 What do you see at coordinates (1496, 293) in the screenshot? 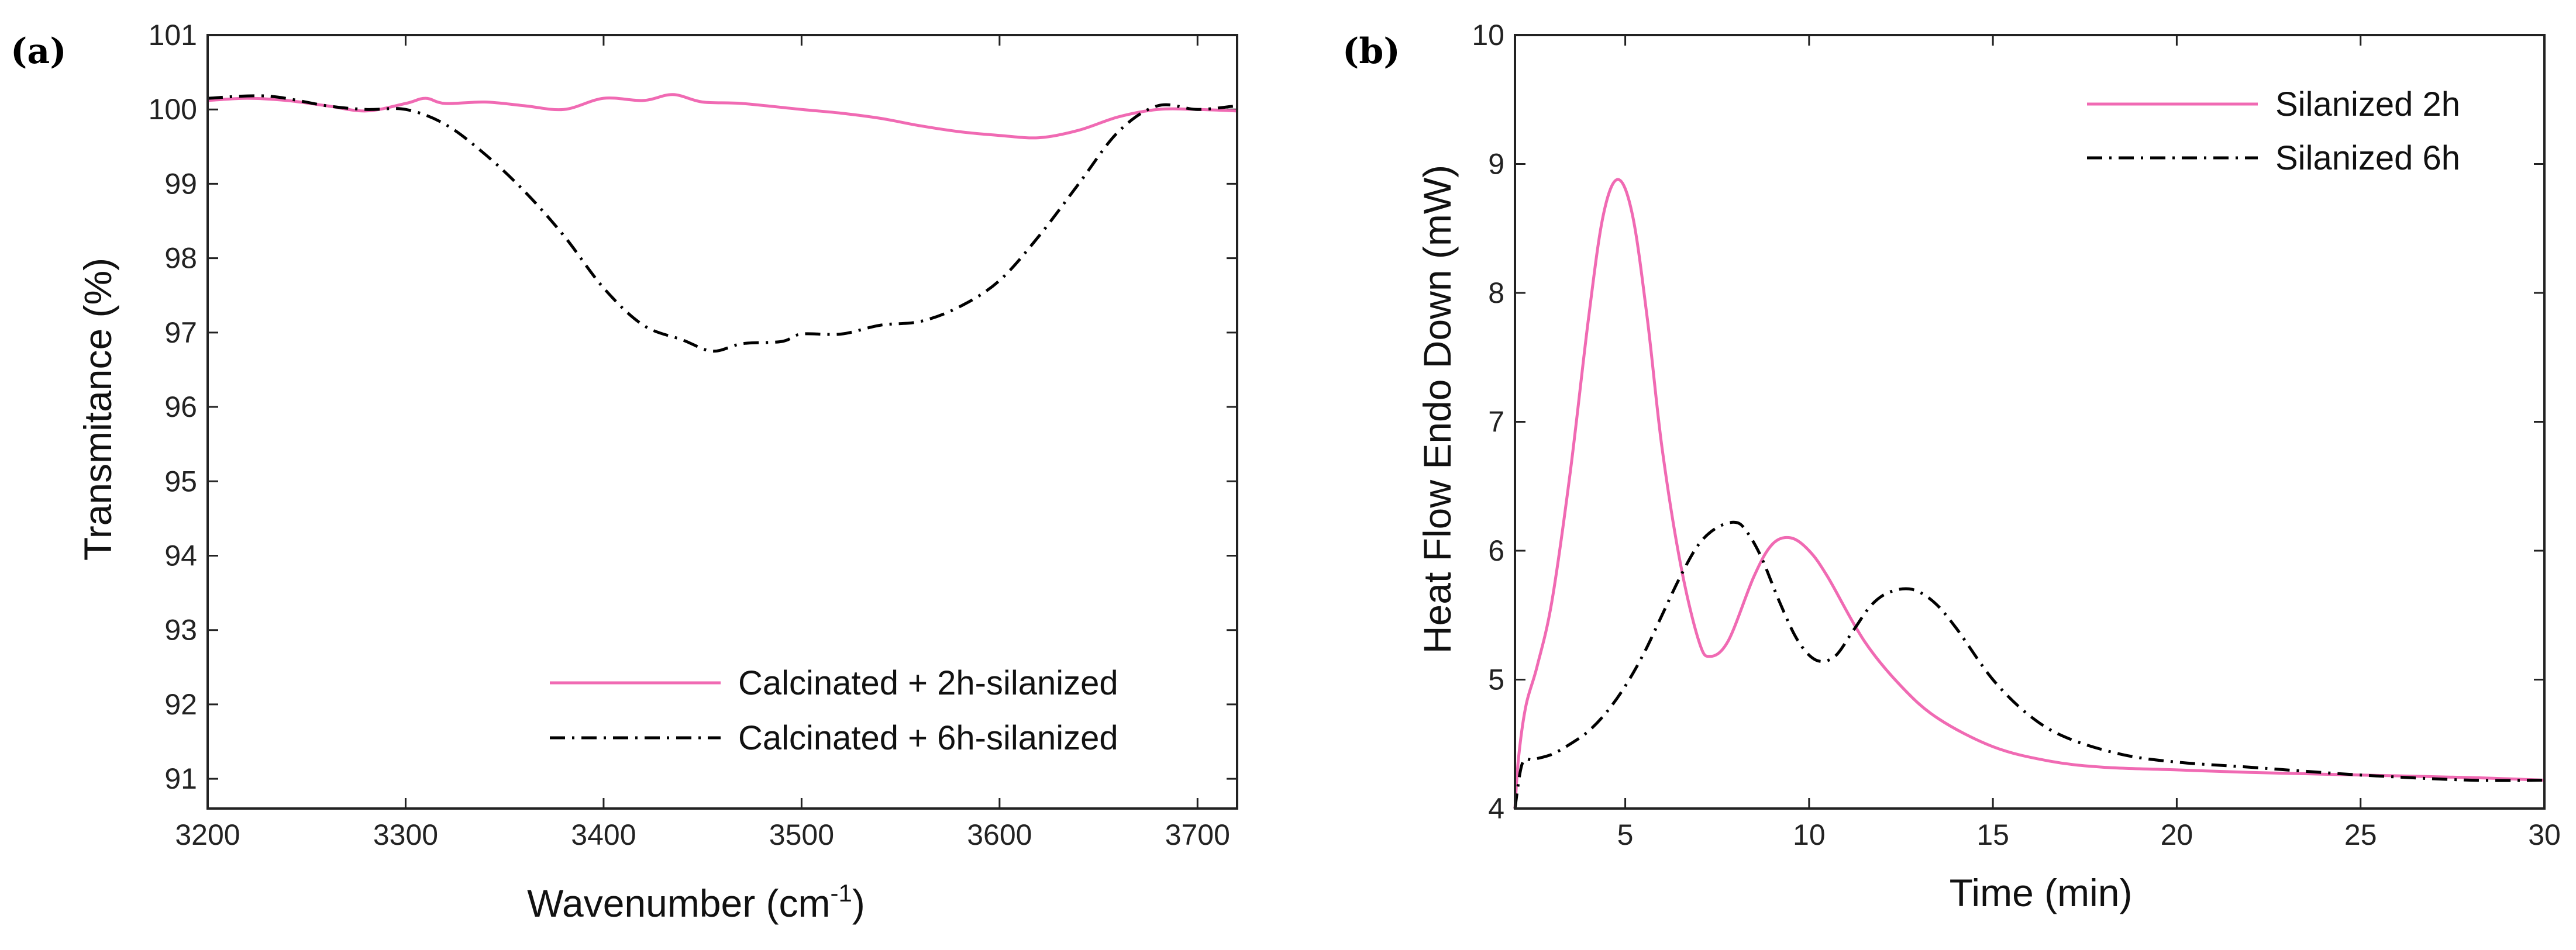
I see `y-tick-label: 8` at bounding box center [1496, 293].